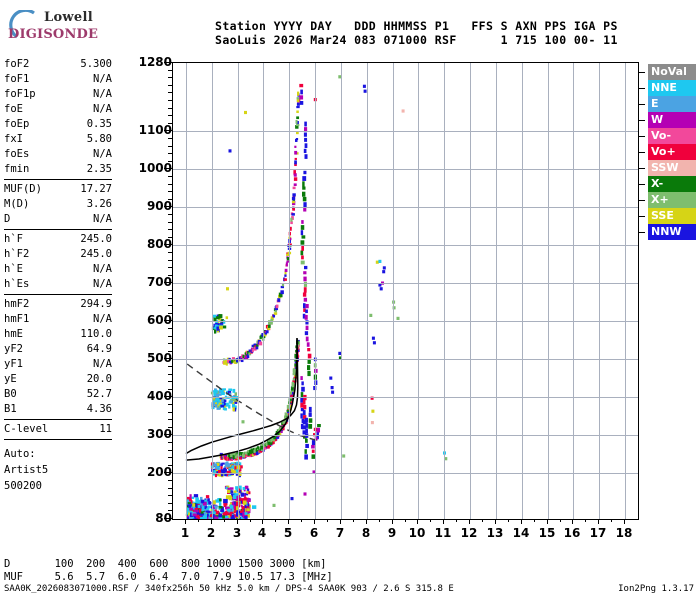  Describe the element at coordinates (672, 120) in the screenshot. I see `legend-item-w: W` at that location.